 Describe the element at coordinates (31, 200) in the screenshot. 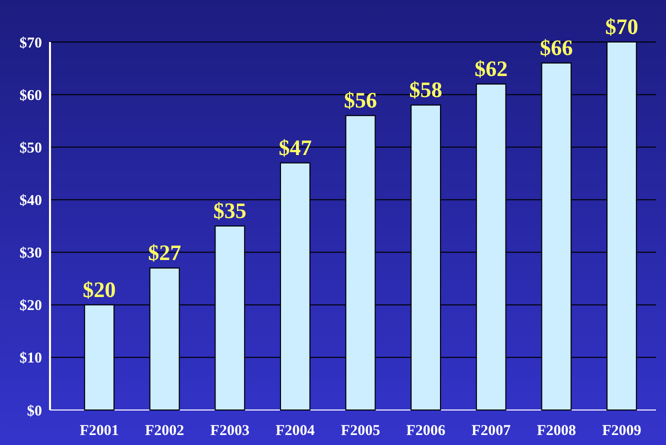

I see `y-tick-label: $40` at that location.